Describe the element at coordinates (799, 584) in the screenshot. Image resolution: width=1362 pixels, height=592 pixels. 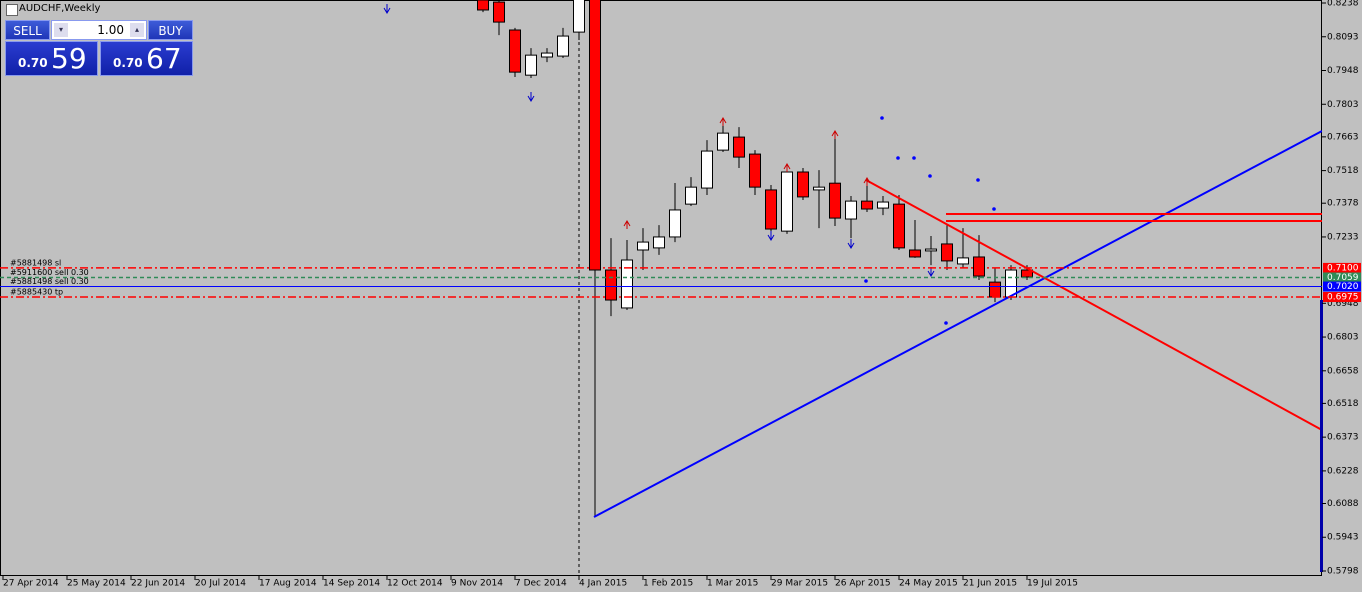
I see `x-tick-label: 29 Mar 2015` at that location.